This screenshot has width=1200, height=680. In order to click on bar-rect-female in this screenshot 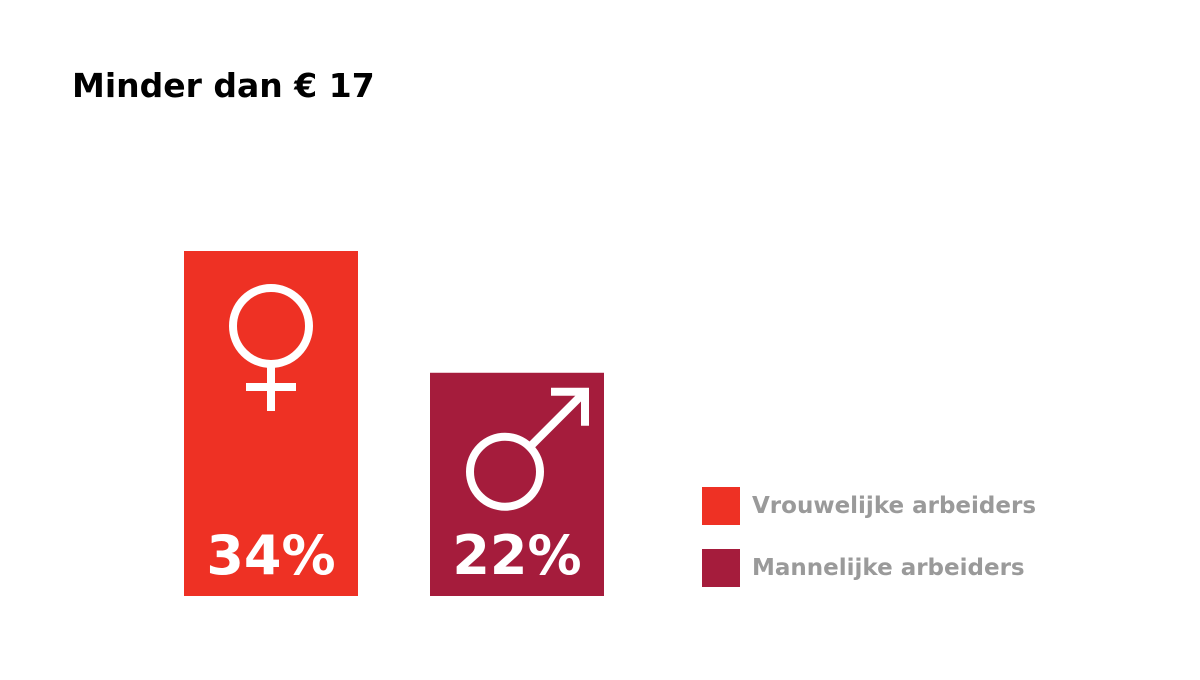, I will do `click(271, 423)`.